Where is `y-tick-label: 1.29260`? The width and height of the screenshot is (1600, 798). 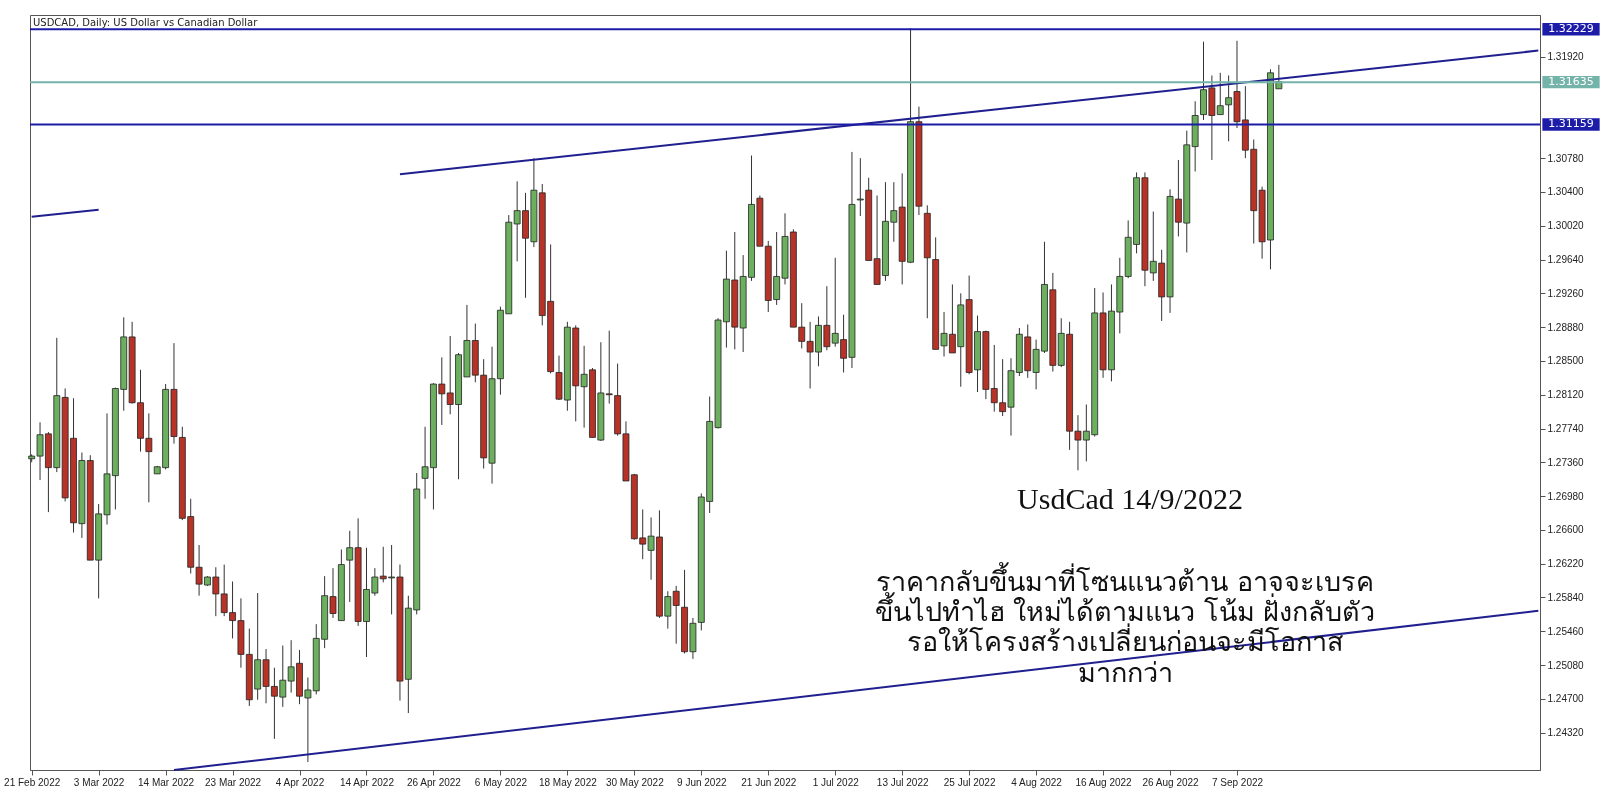
y-tick-label: 1.29260 is located at coordinates (1566, 293).